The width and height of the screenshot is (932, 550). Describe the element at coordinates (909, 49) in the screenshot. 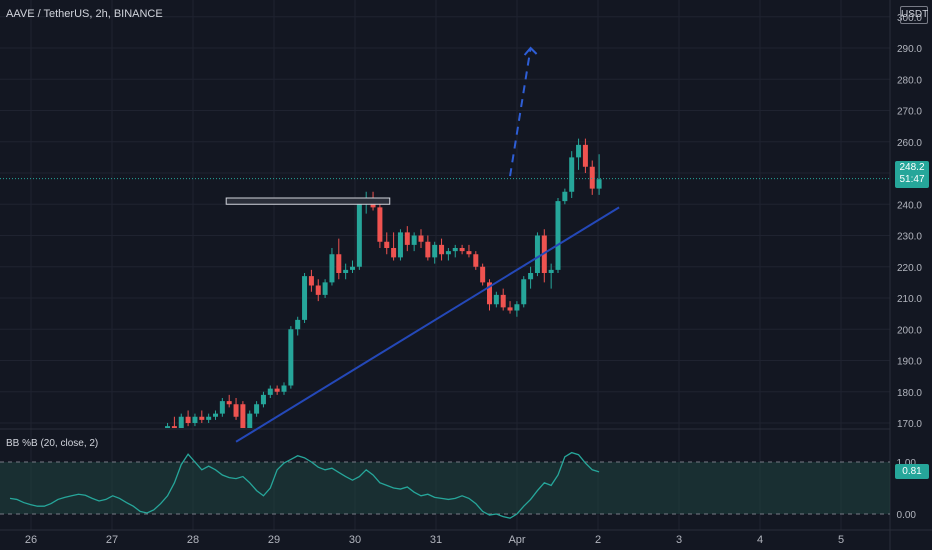

I see `price-tick-label: 290.0` at that location.